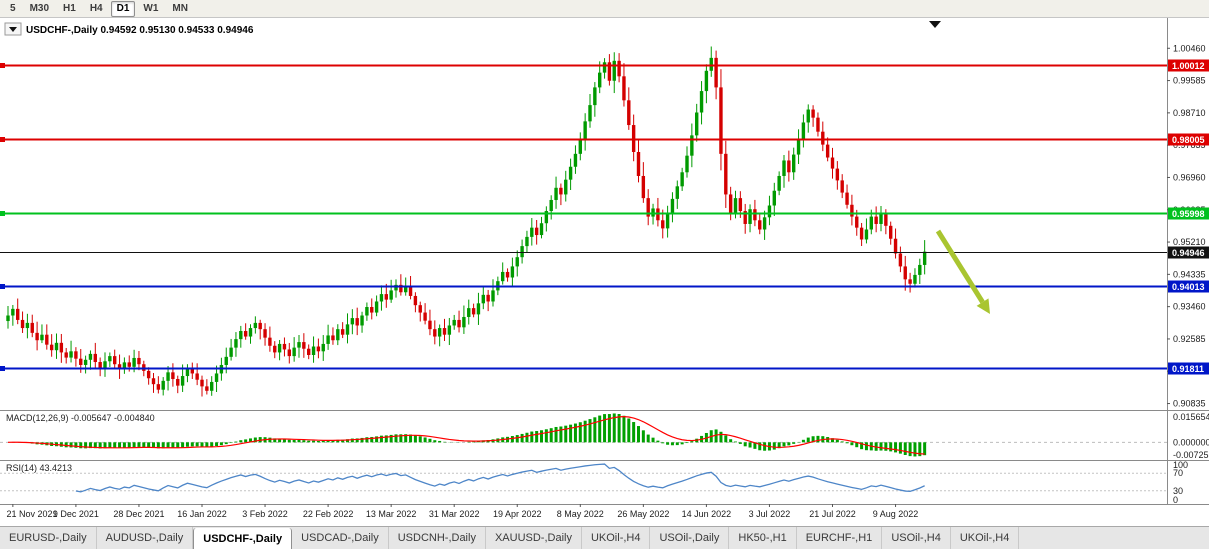  What do you see at coordinates (96, 8) in the screenshot?
I see `timeframe-button-h4: H4` at bounding box center [96, 8].